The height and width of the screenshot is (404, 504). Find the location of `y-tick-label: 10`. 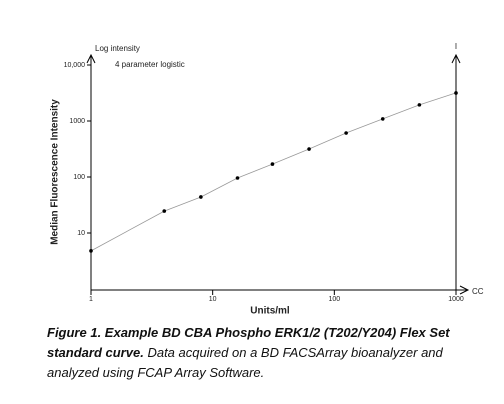

y-tick-label: 10 is located at coordinates (81, 233).